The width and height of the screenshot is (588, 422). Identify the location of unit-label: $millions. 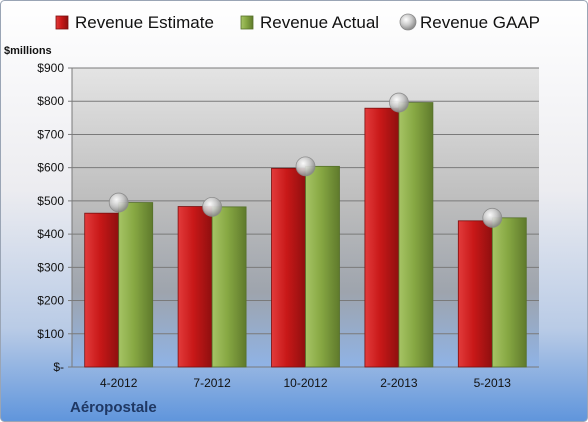
(28, 51).